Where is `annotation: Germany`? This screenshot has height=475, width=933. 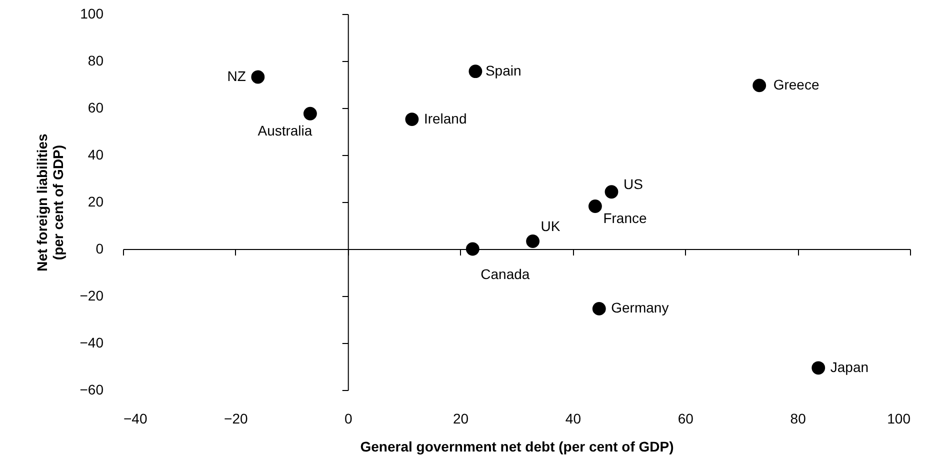
annotation: Germany is located at coordinates (640, 308).